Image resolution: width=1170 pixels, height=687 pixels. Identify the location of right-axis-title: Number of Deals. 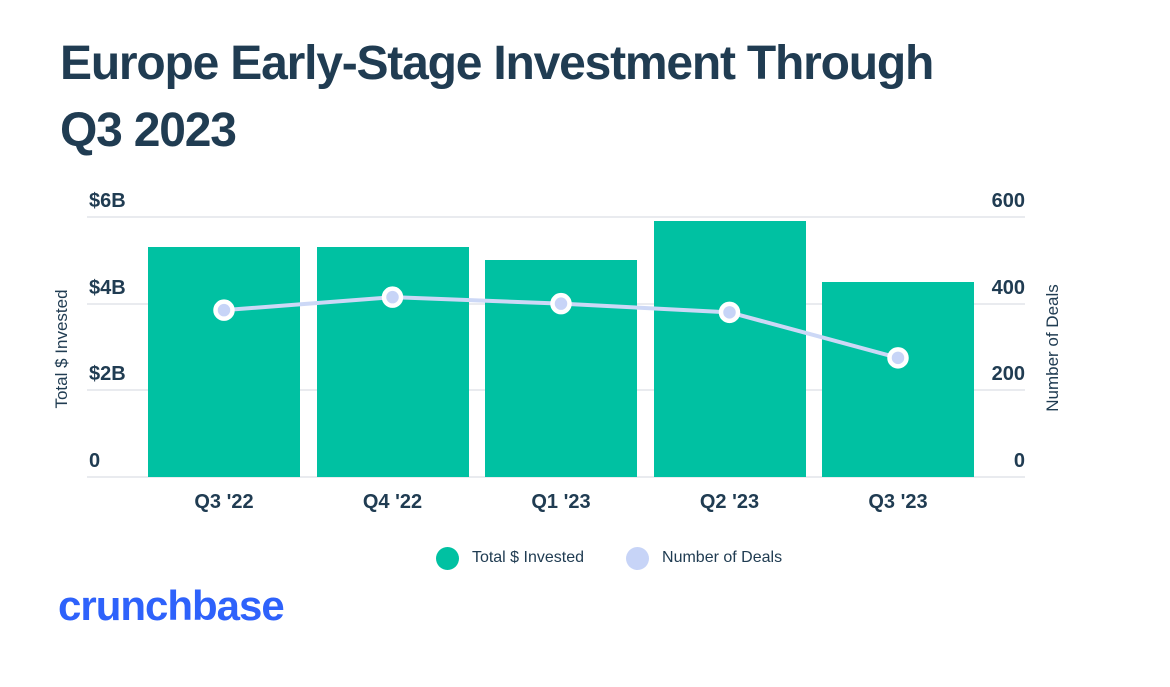
(1052, 348).